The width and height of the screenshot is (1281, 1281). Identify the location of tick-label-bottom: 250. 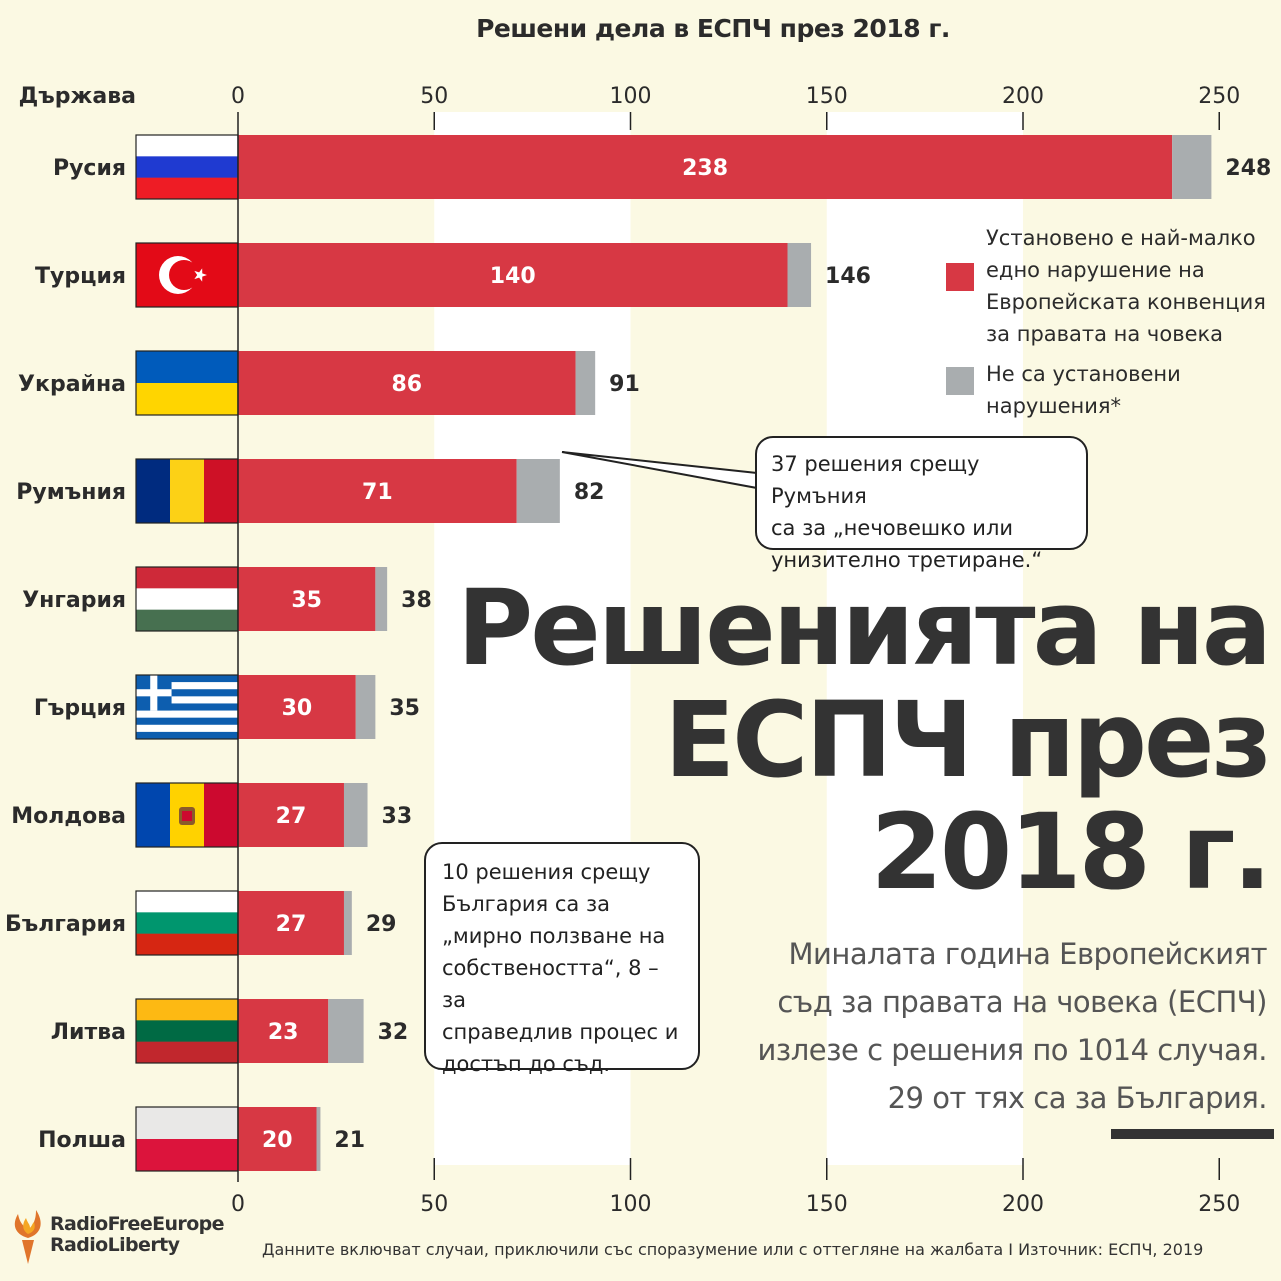
(1219, 1204).